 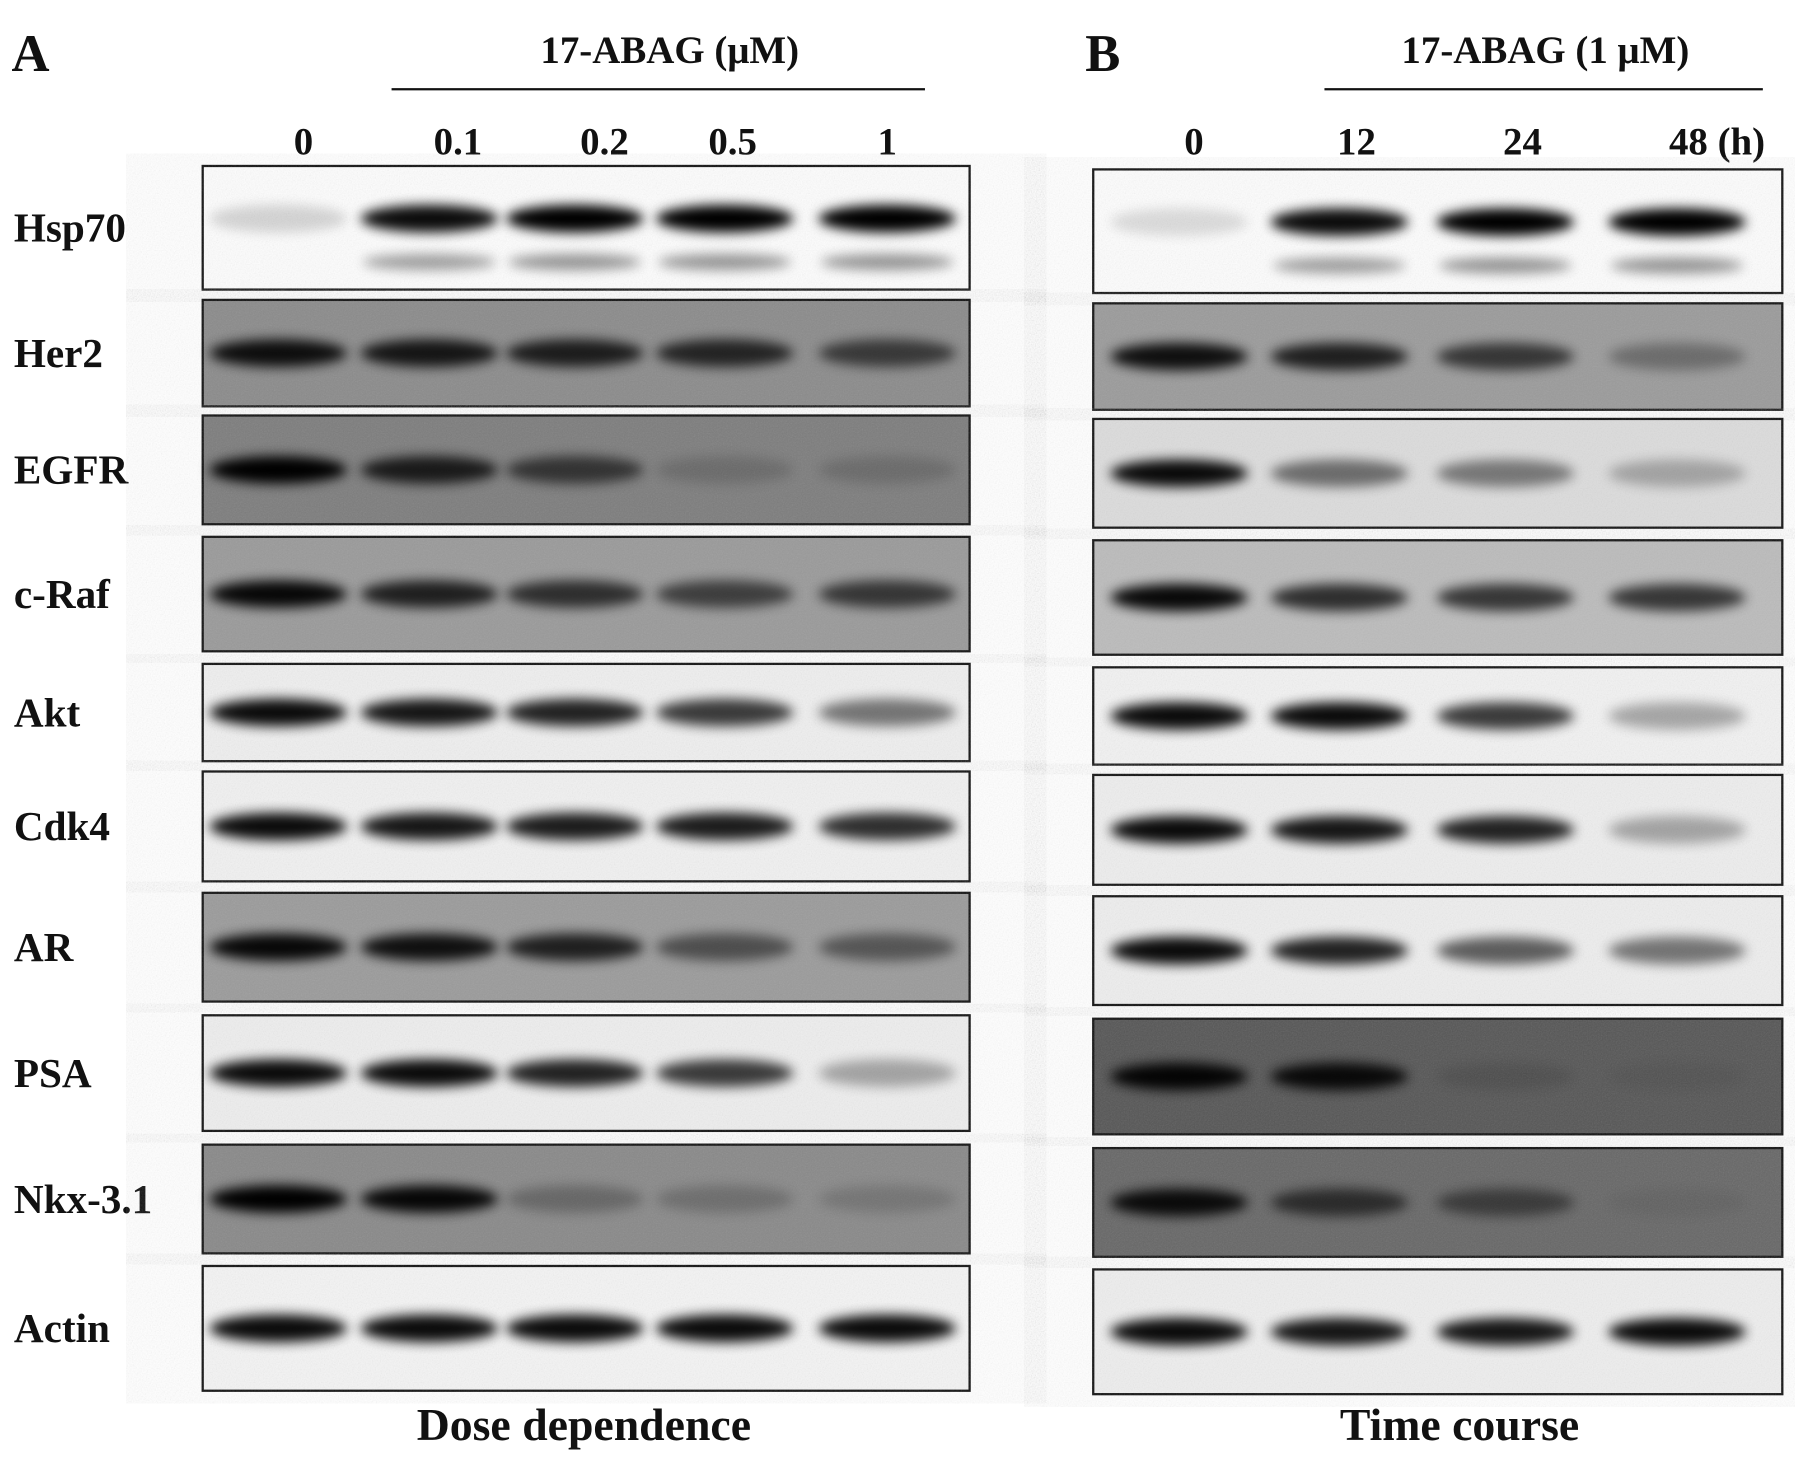 What do you see at coordinates (53, 1073) in the screenshot?
I see `protein-label: PSA` at bounding box center [53, 1073].